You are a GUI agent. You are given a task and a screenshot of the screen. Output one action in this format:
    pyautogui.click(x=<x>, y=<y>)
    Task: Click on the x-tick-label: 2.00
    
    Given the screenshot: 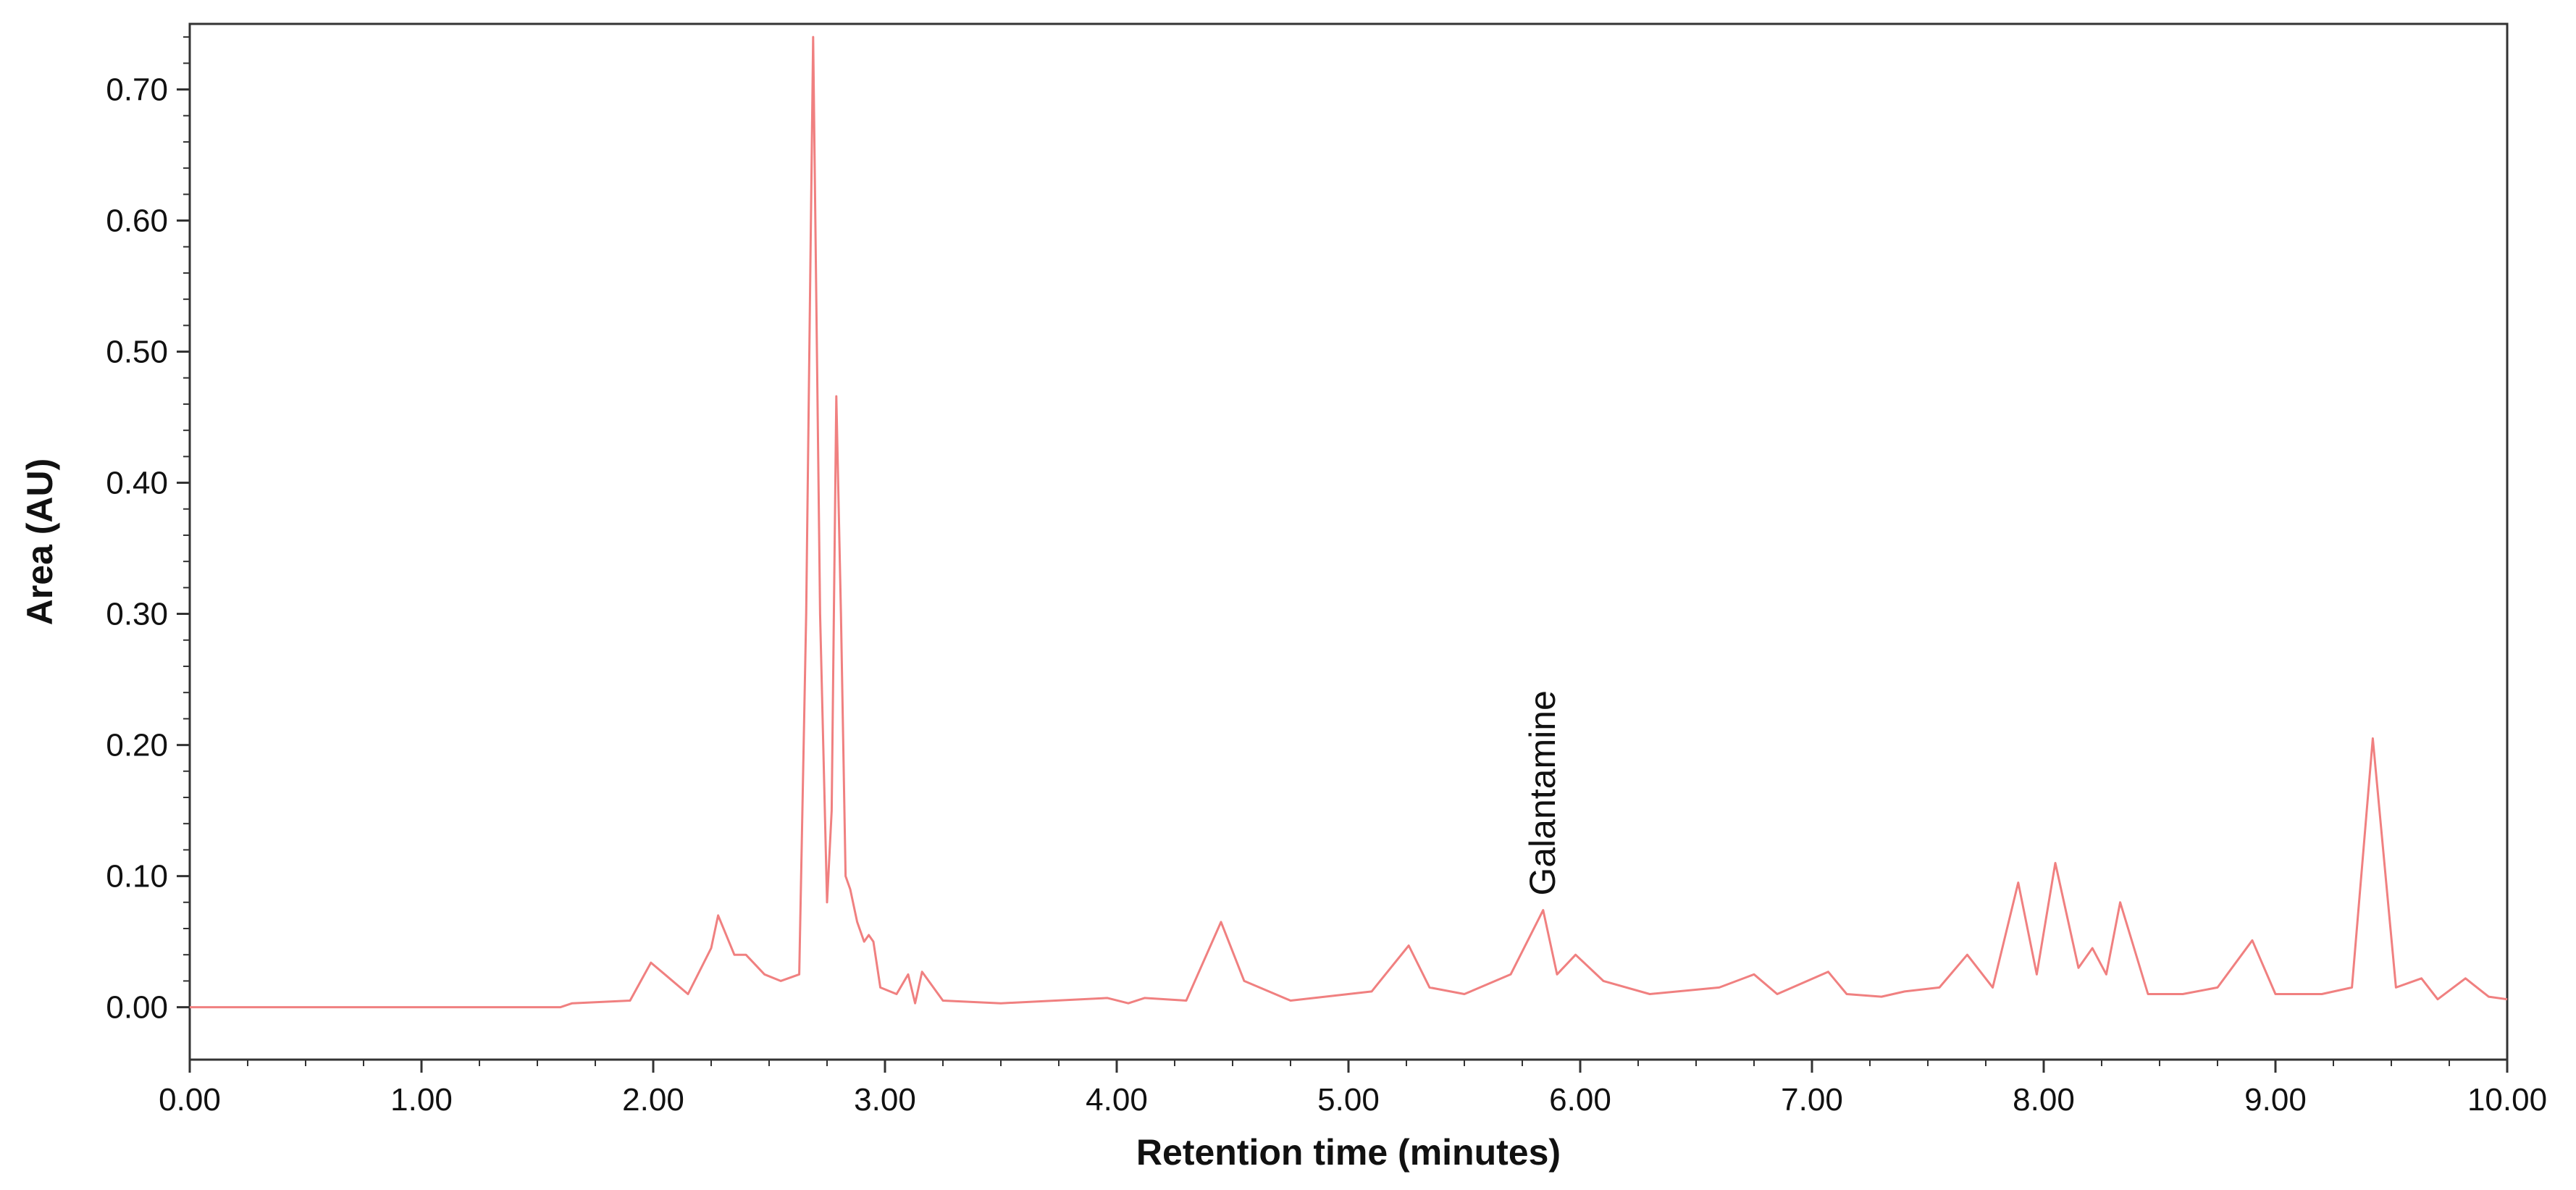 What is the action you would take?
    pyautogui.click(x=653, y=1100)
    